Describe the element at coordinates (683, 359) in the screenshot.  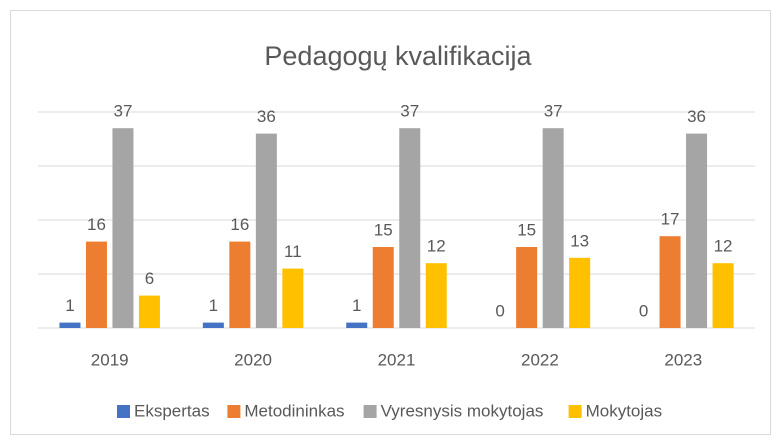
I see `x-tick-label: 2023` at that location.